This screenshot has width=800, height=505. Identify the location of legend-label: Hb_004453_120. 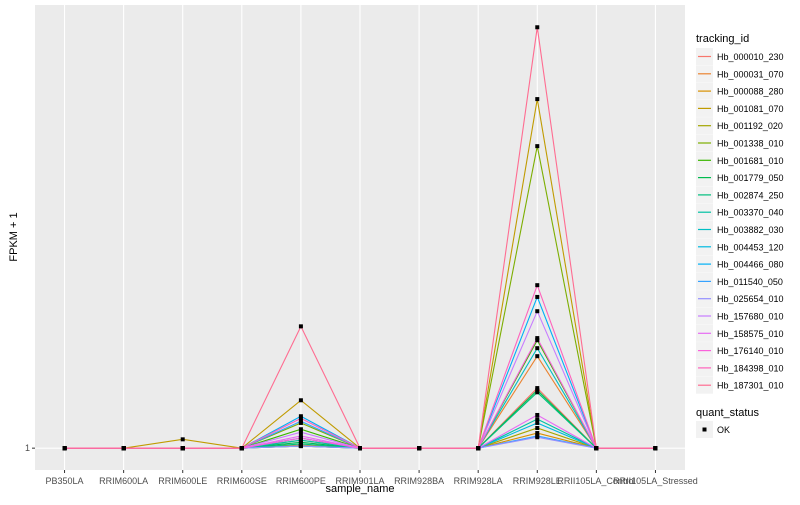
(750, 247).